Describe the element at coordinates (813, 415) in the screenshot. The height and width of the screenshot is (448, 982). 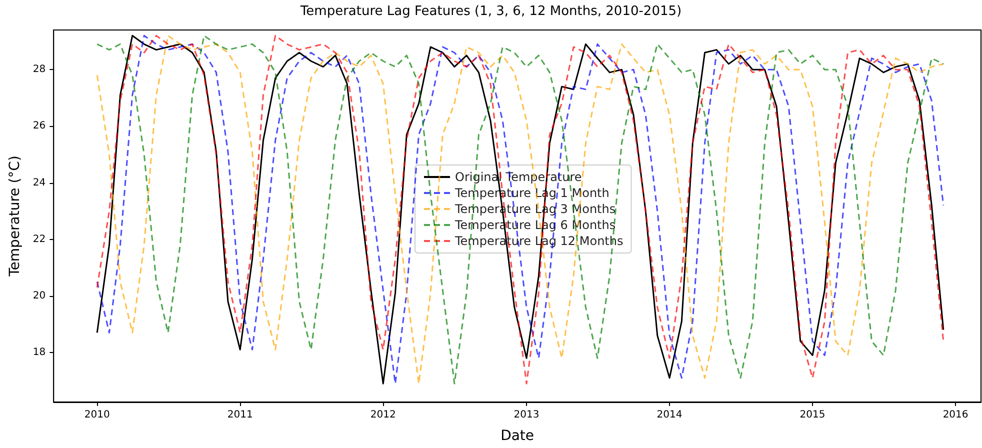
I see `x-tick-label: 2015` at that location.